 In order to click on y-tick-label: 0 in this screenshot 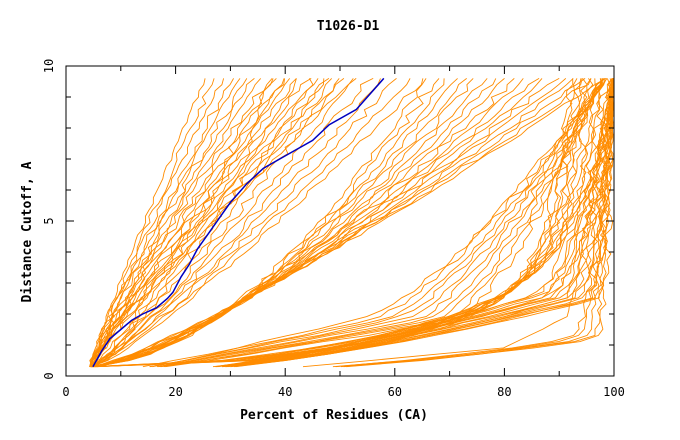, I will do `click(49, 375)`.